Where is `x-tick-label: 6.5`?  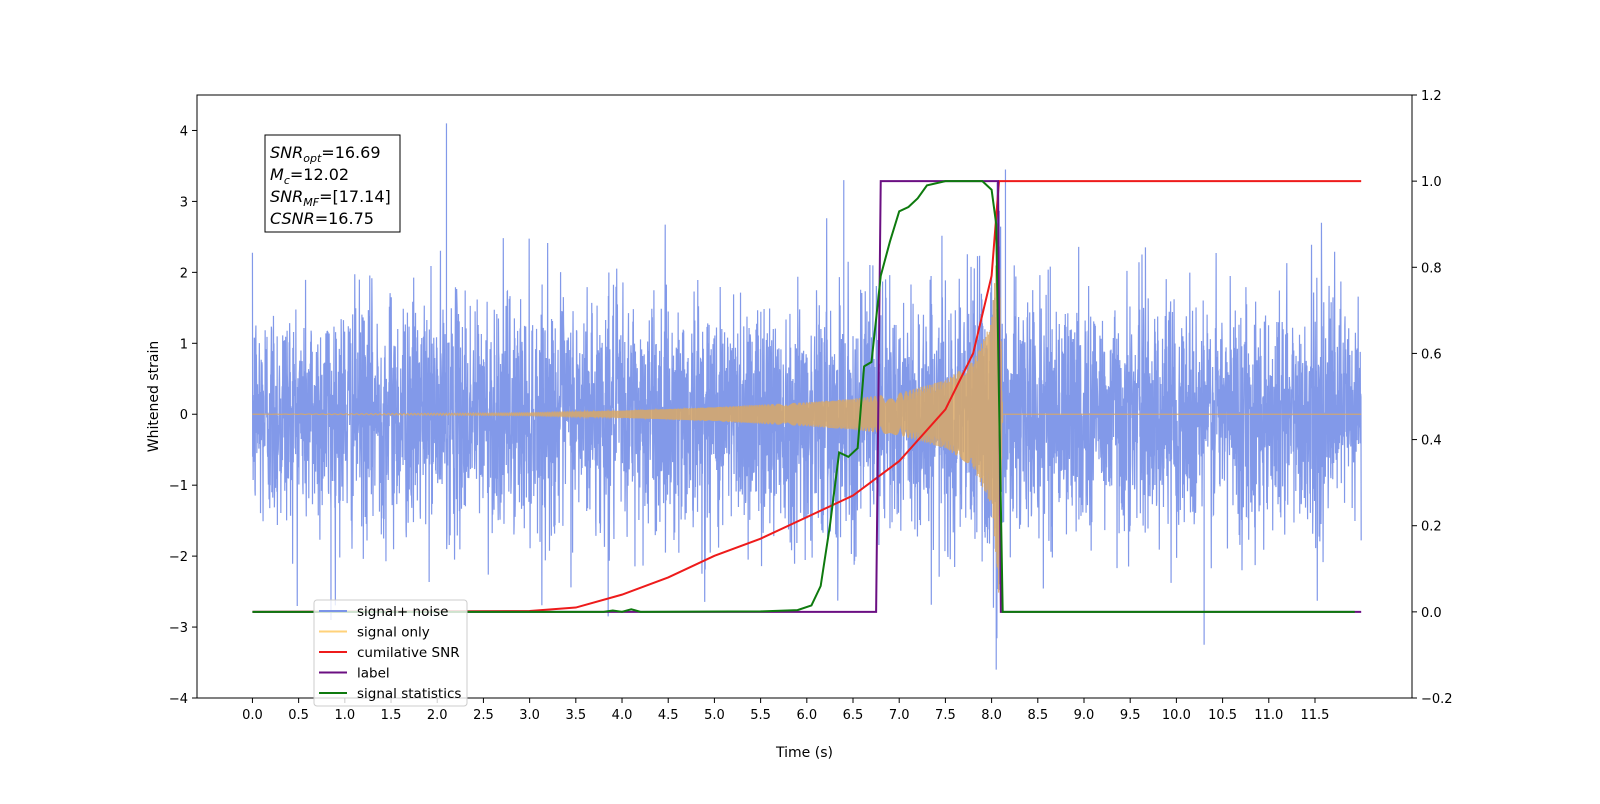 x-tick-label: 6.5 is located at coordinates (853, 715).